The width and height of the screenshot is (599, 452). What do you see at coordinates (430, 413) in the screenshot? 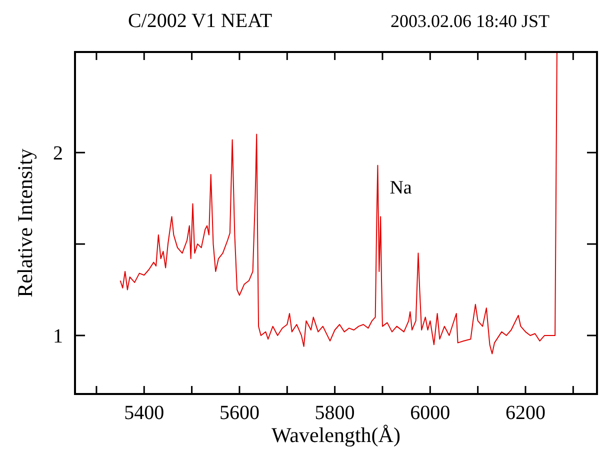
I see `x-tick-label: 6000` at bounding box center [430, 413].